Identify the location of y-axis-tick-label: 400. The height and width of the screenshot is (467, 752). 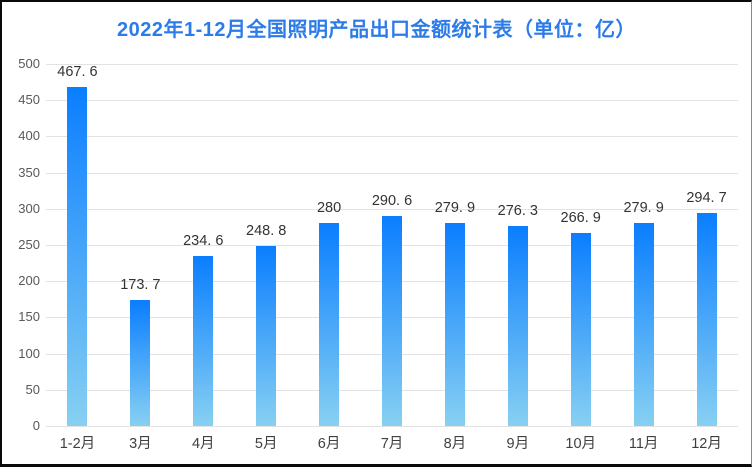
(29, 136).